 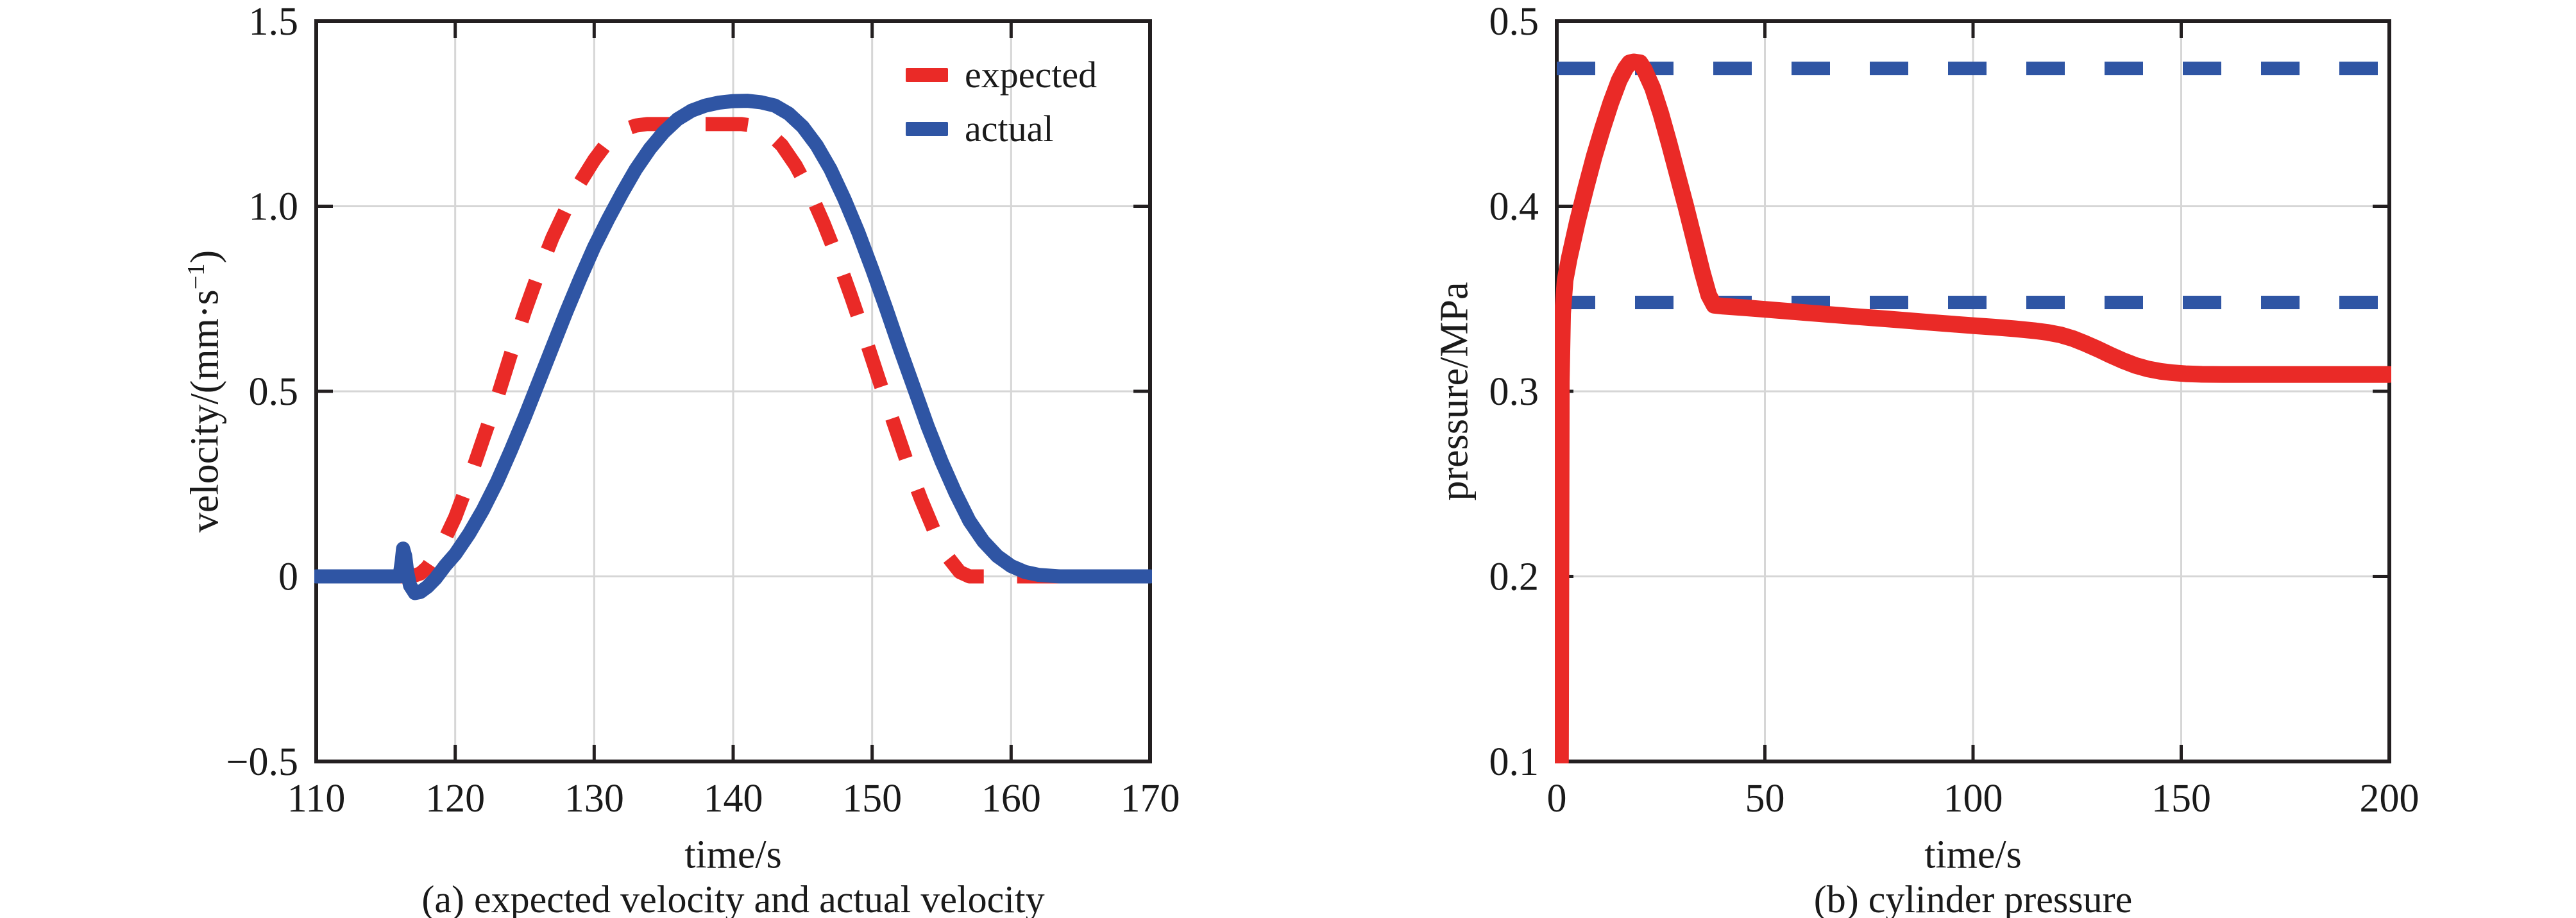 I want to click on x-tick-label: 100, so click(x=1973, y=798).